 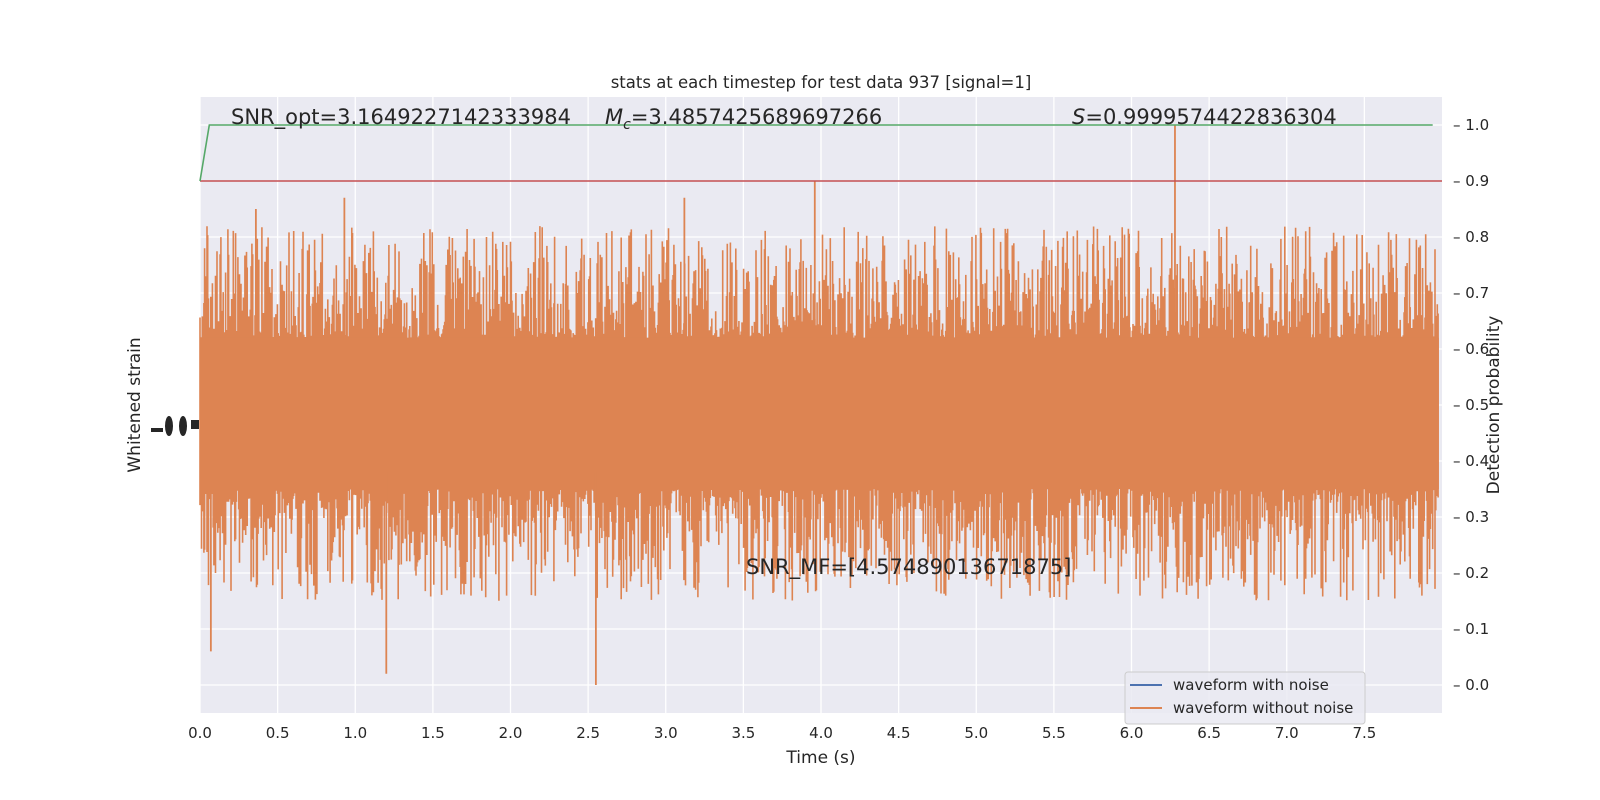 I want to click on left-y-axis-label: Whitened strain, so click(x=135, y=404).